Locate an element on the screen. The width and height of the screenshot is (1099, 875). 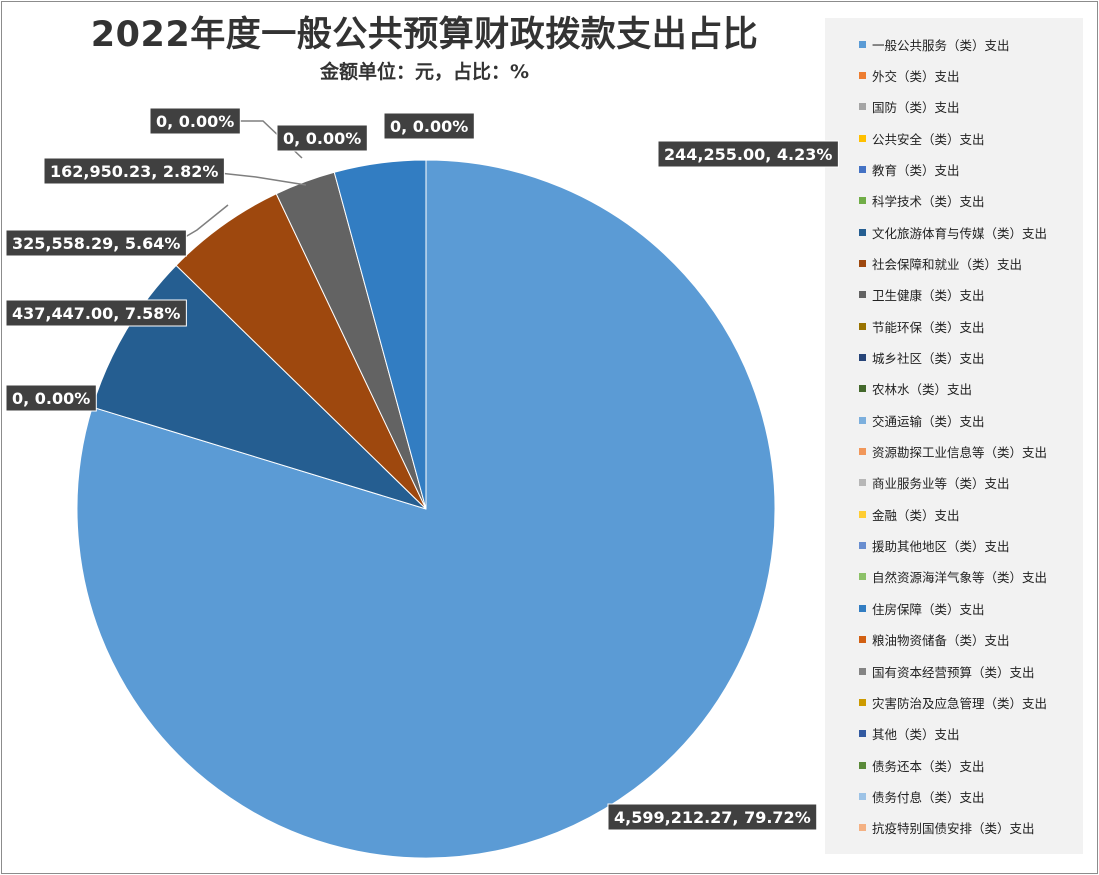
legend-label: 卫生健康（类）支出 is located at coordinates (928, 296).